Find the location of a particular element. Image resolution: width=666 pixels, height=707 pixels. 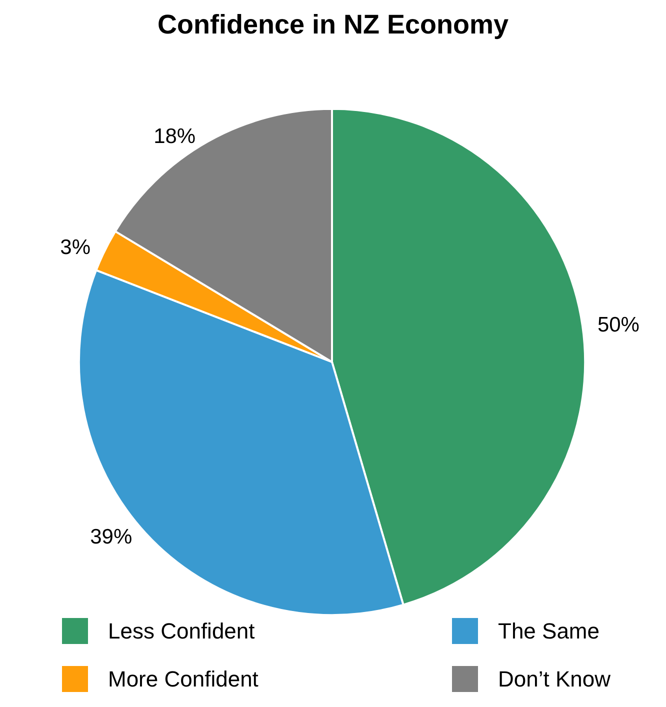

data-label: 39% is located at coordinates (111, 537).